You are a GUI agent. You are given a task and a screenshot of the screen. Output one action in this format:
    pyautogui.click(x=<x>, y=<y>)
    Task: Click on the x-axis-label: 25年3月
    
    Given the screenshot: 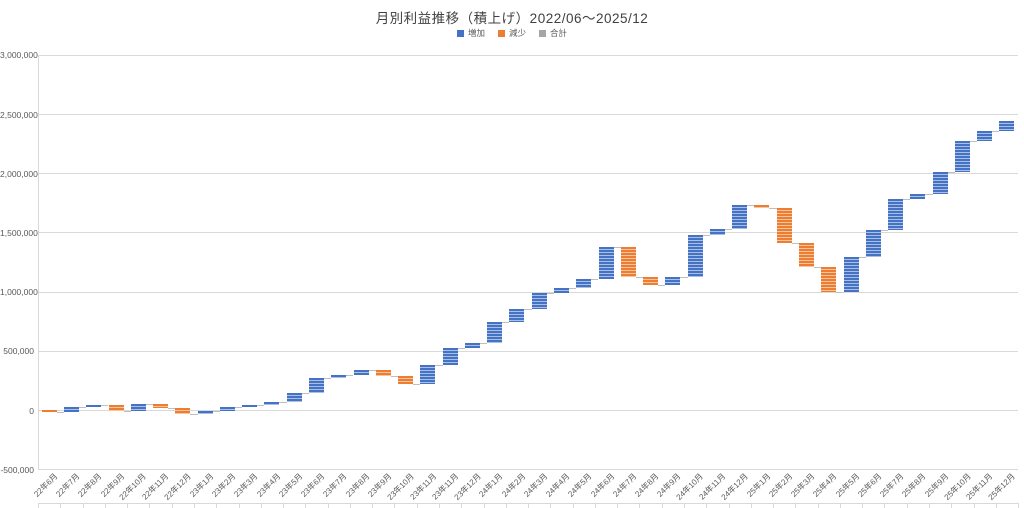 What is the action you would take?
    pyautogui.click(x=803, y=485)
    